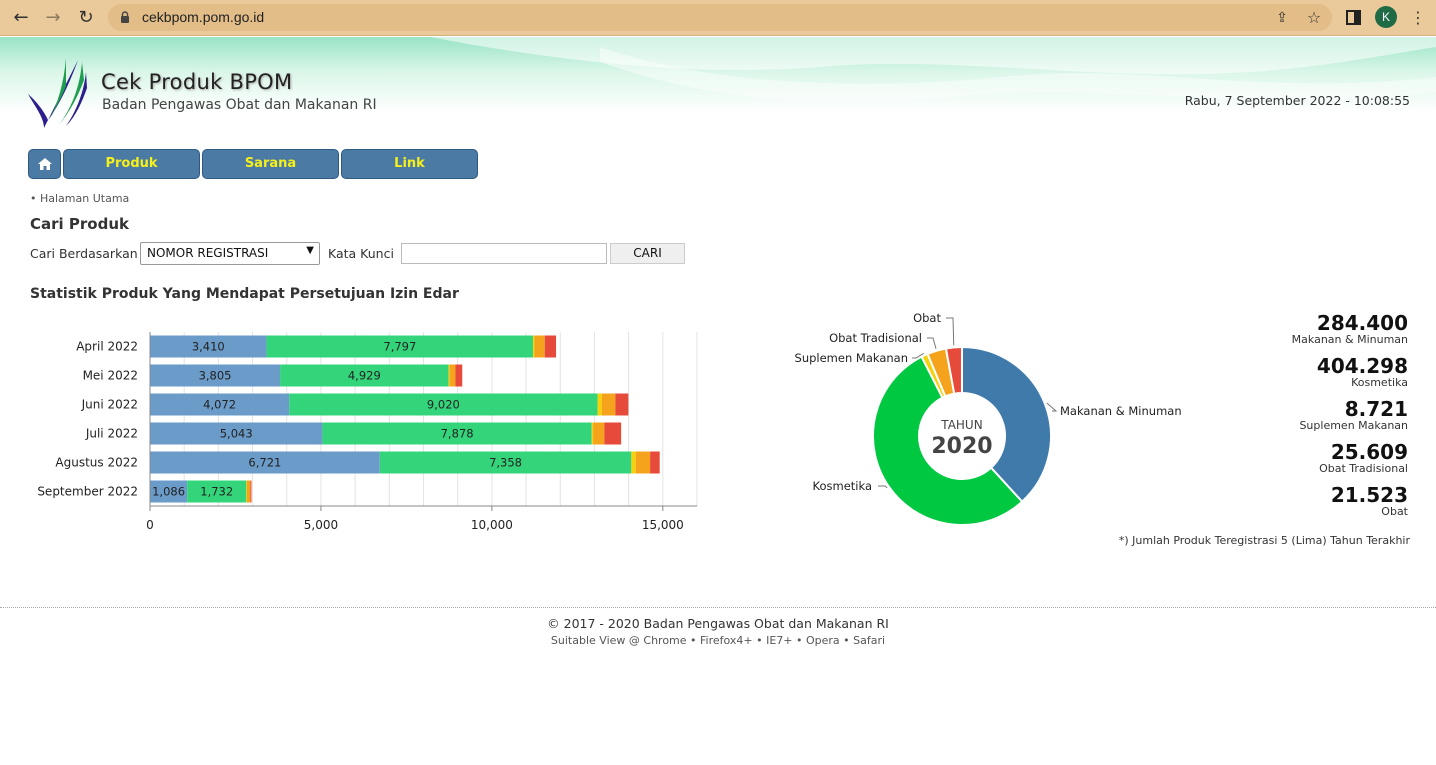 The height and width of the screenshot is (765, 1436). What do you see at coordinates (131, 164) in the screenshot?
I see `nav-produk: Produk` at bounding box center [131, 164].